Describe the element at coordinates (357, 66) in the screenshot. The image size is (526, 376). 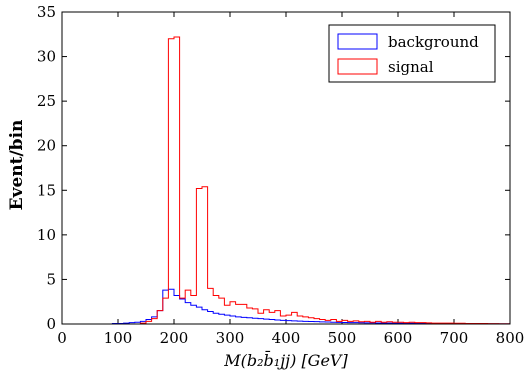
I see `legend-swatch-signal` at that location.